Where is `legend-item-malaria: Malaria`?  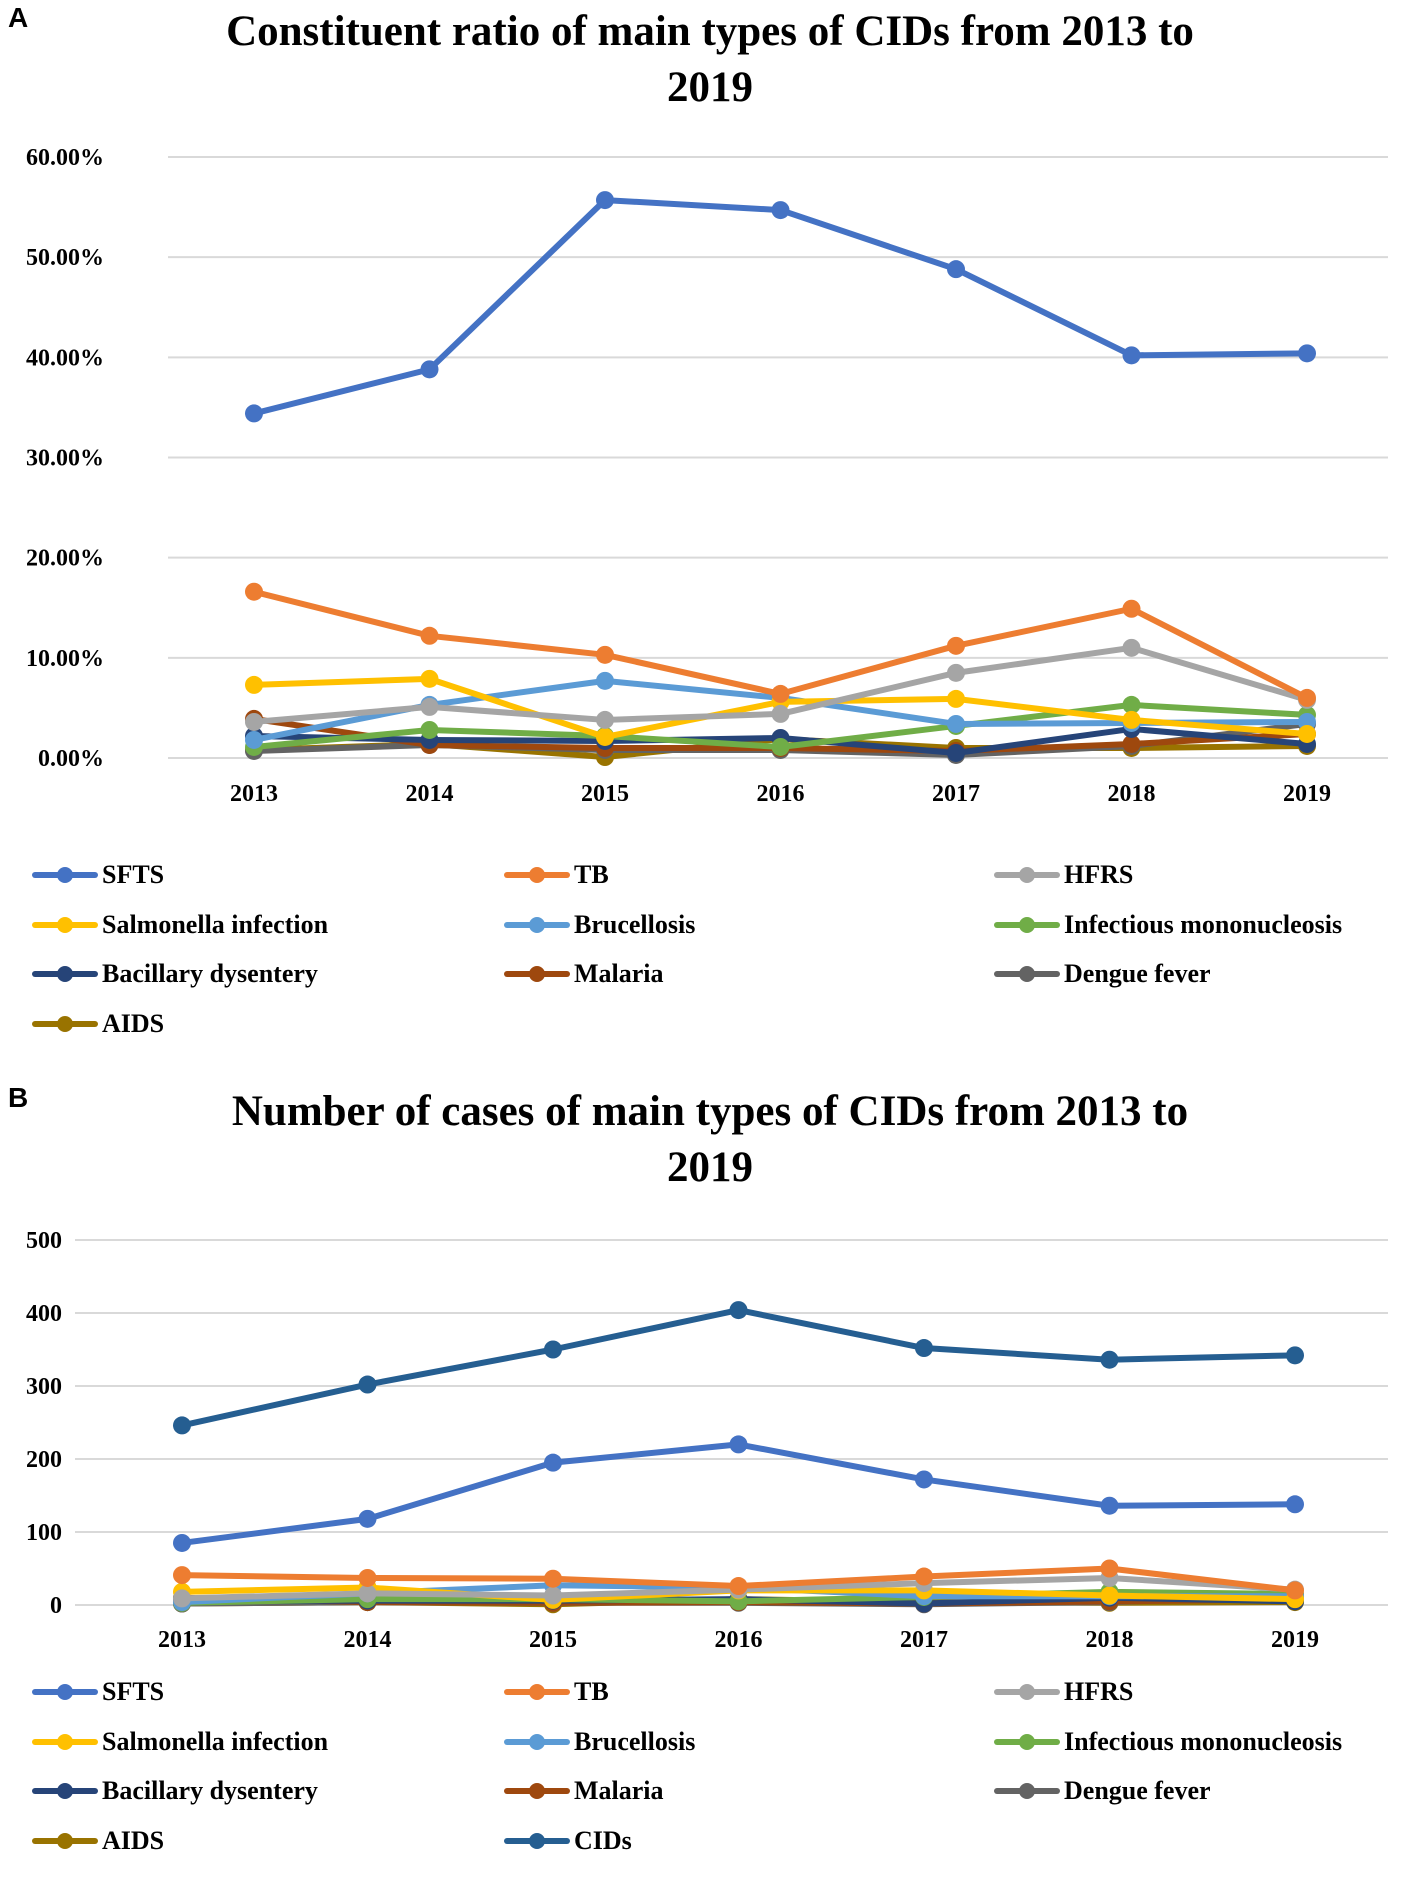 legend-item-malaria: Malaria is located at coordinates (583, 1791).